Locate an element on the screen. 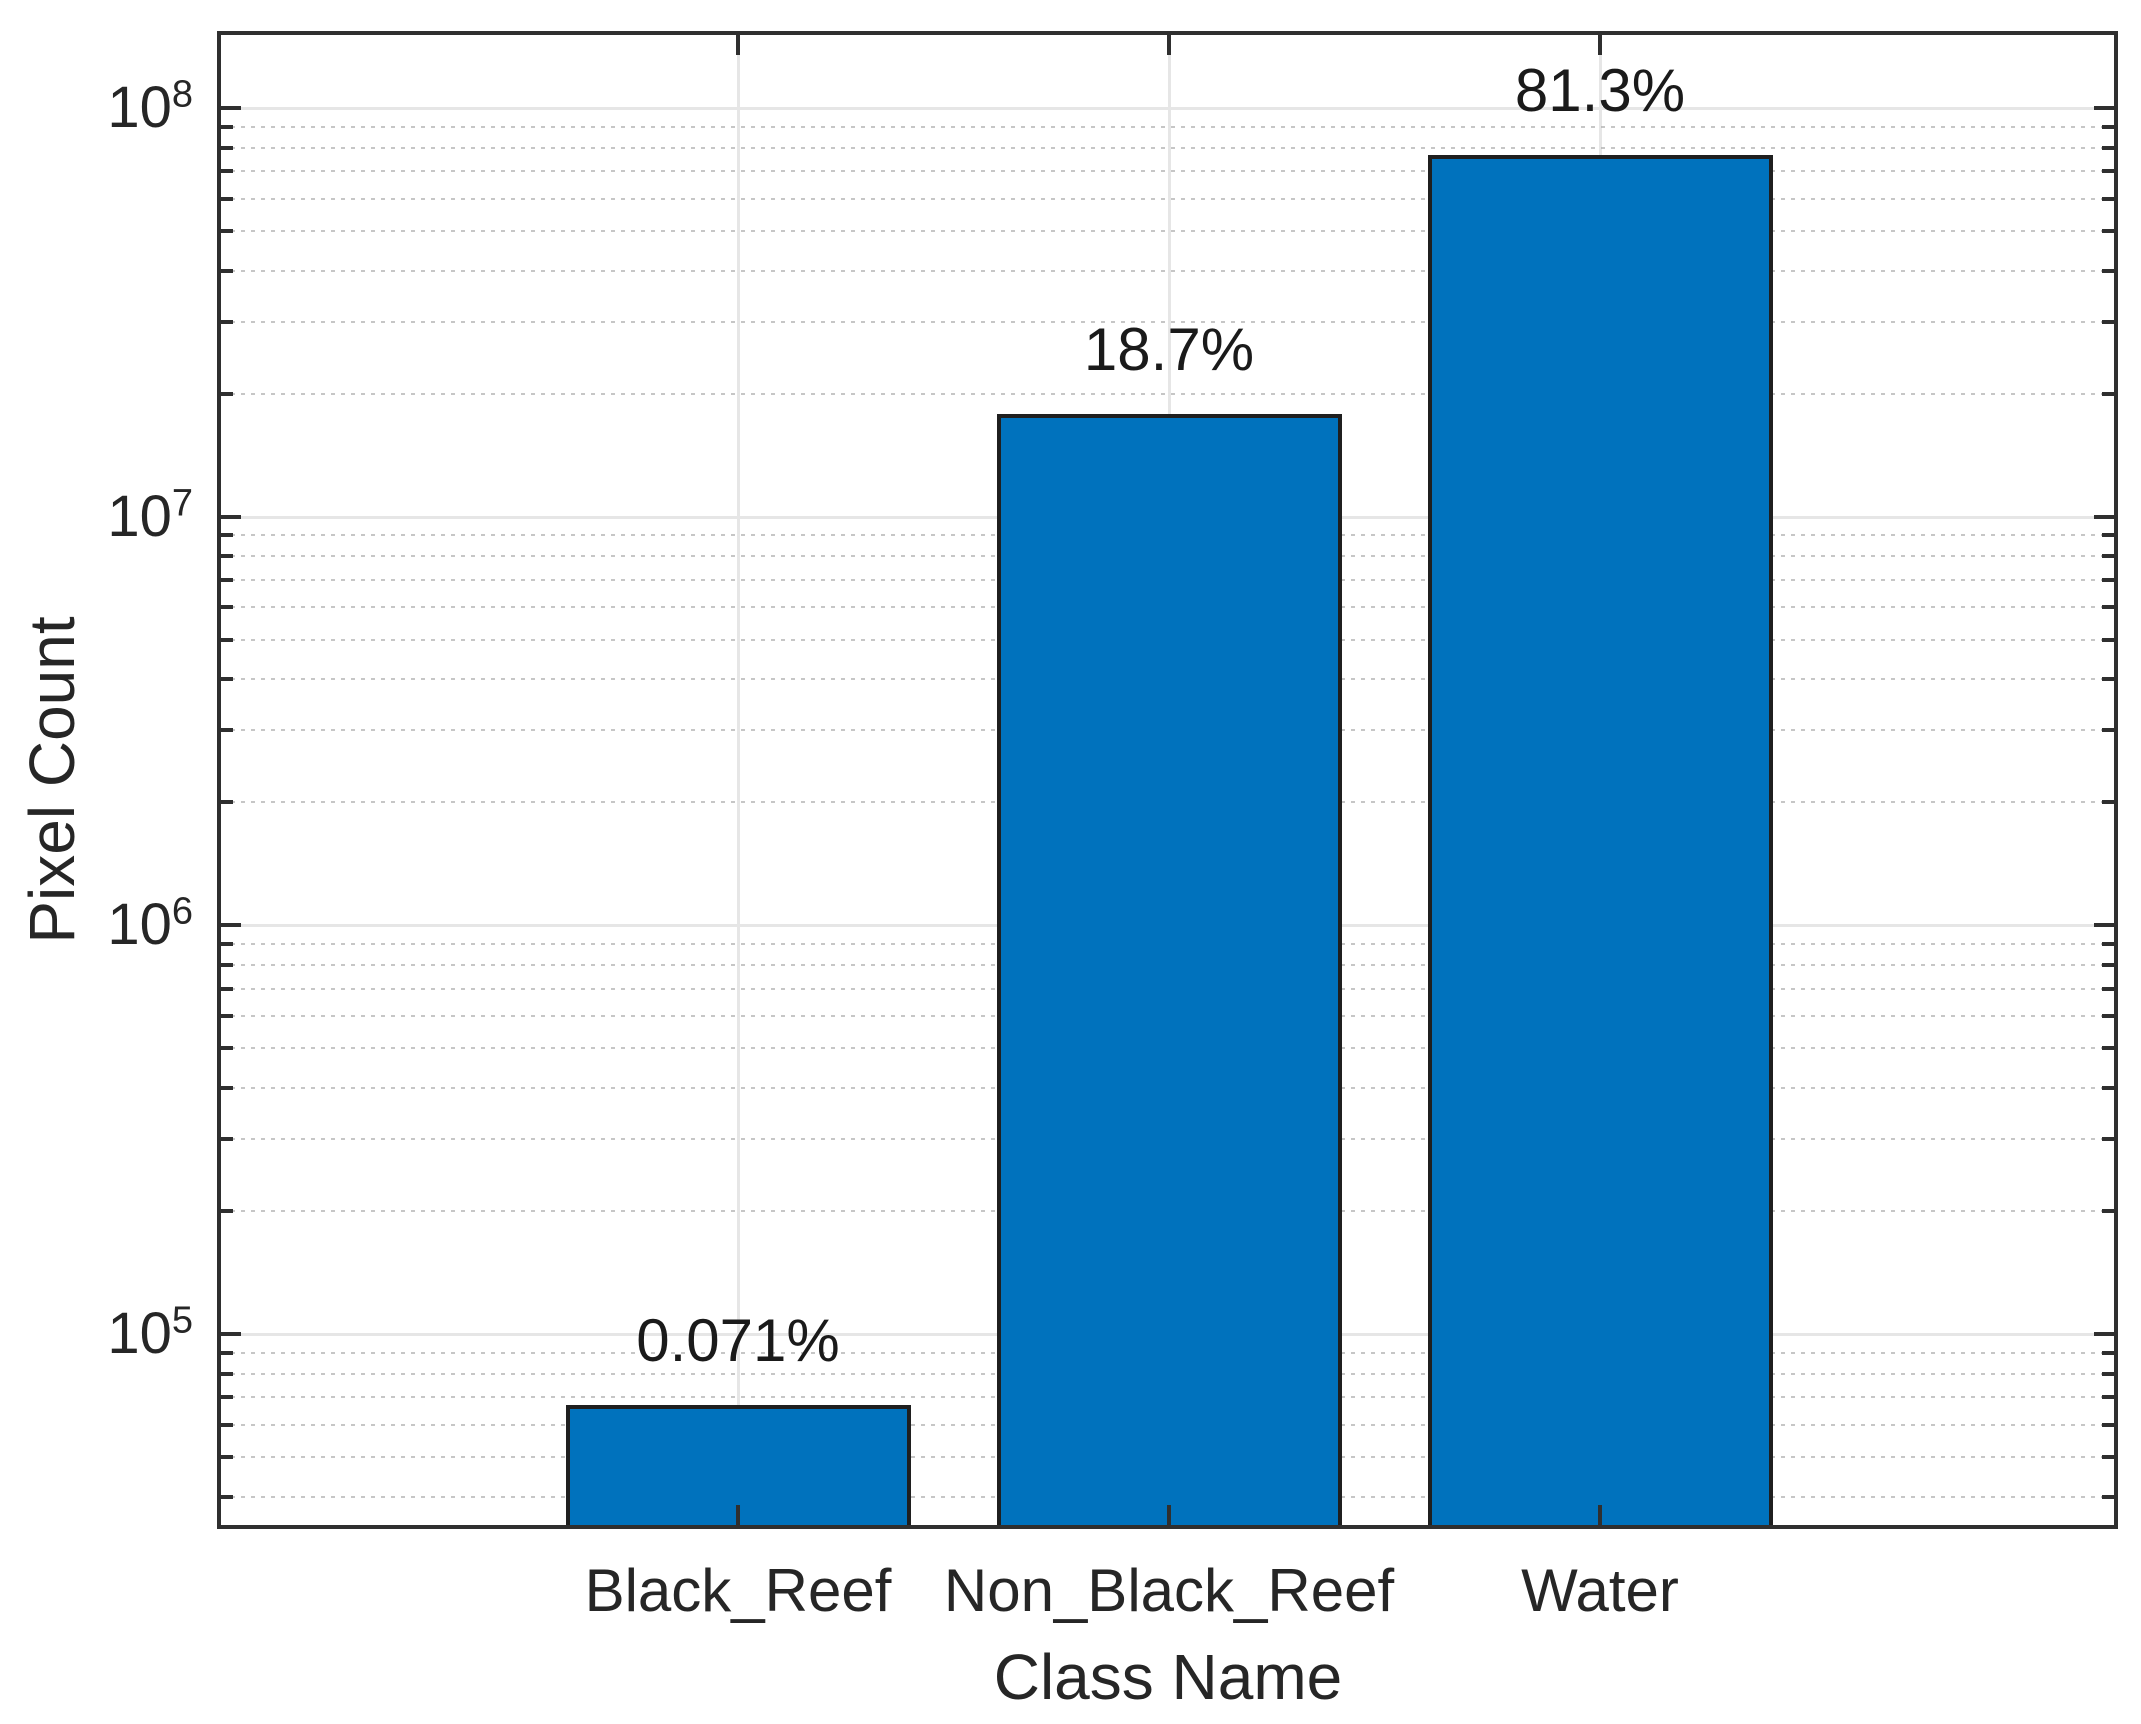 The image size is (2141, 1724). x-tick-label: Non_Black_Reef is located at coordinates (1169, 1590).